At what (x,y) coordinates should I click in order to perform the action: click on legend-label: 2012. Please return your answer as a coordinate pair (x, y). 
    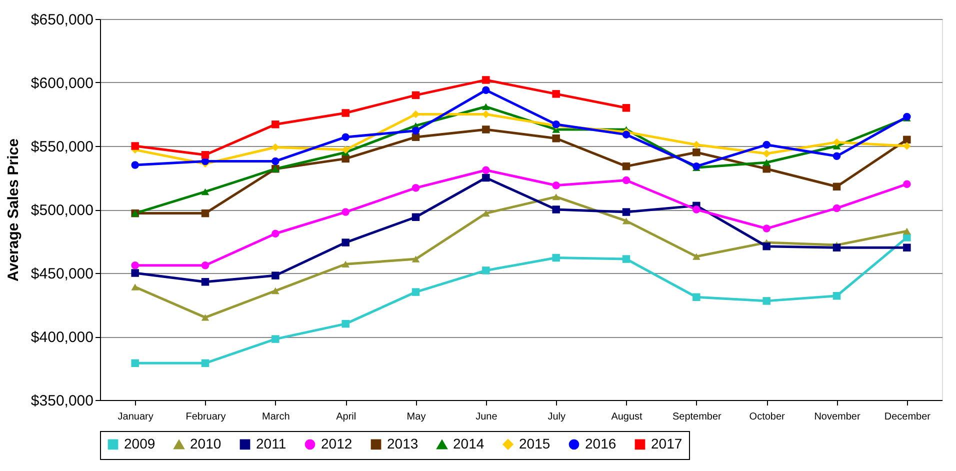
    Looking at the image, I should click on (336, 443).